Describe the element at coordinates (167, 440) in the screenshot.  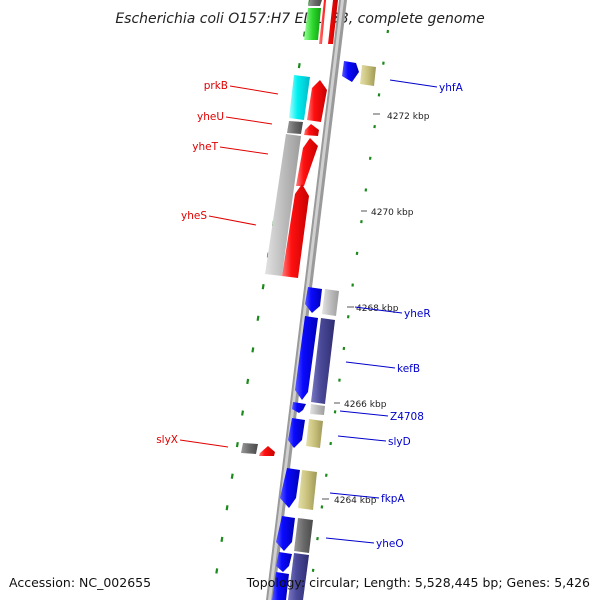
I see `gene-label-slyX: slyX` at that location.